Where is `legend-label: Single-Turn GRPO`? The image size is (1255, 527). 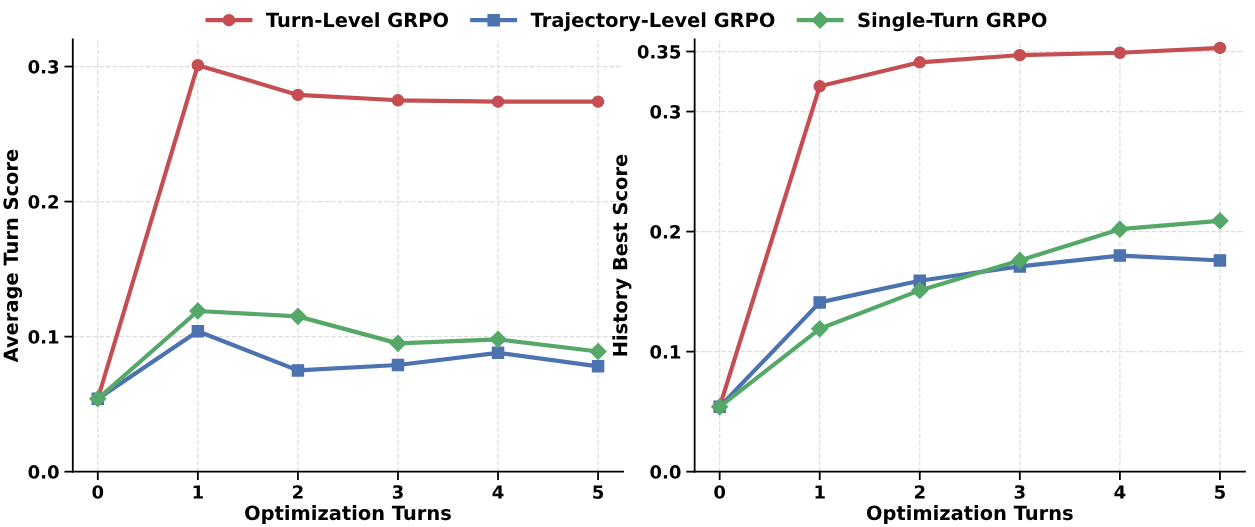
legend-label: Single-Turn GRPO is located at coordinates (952, 22).